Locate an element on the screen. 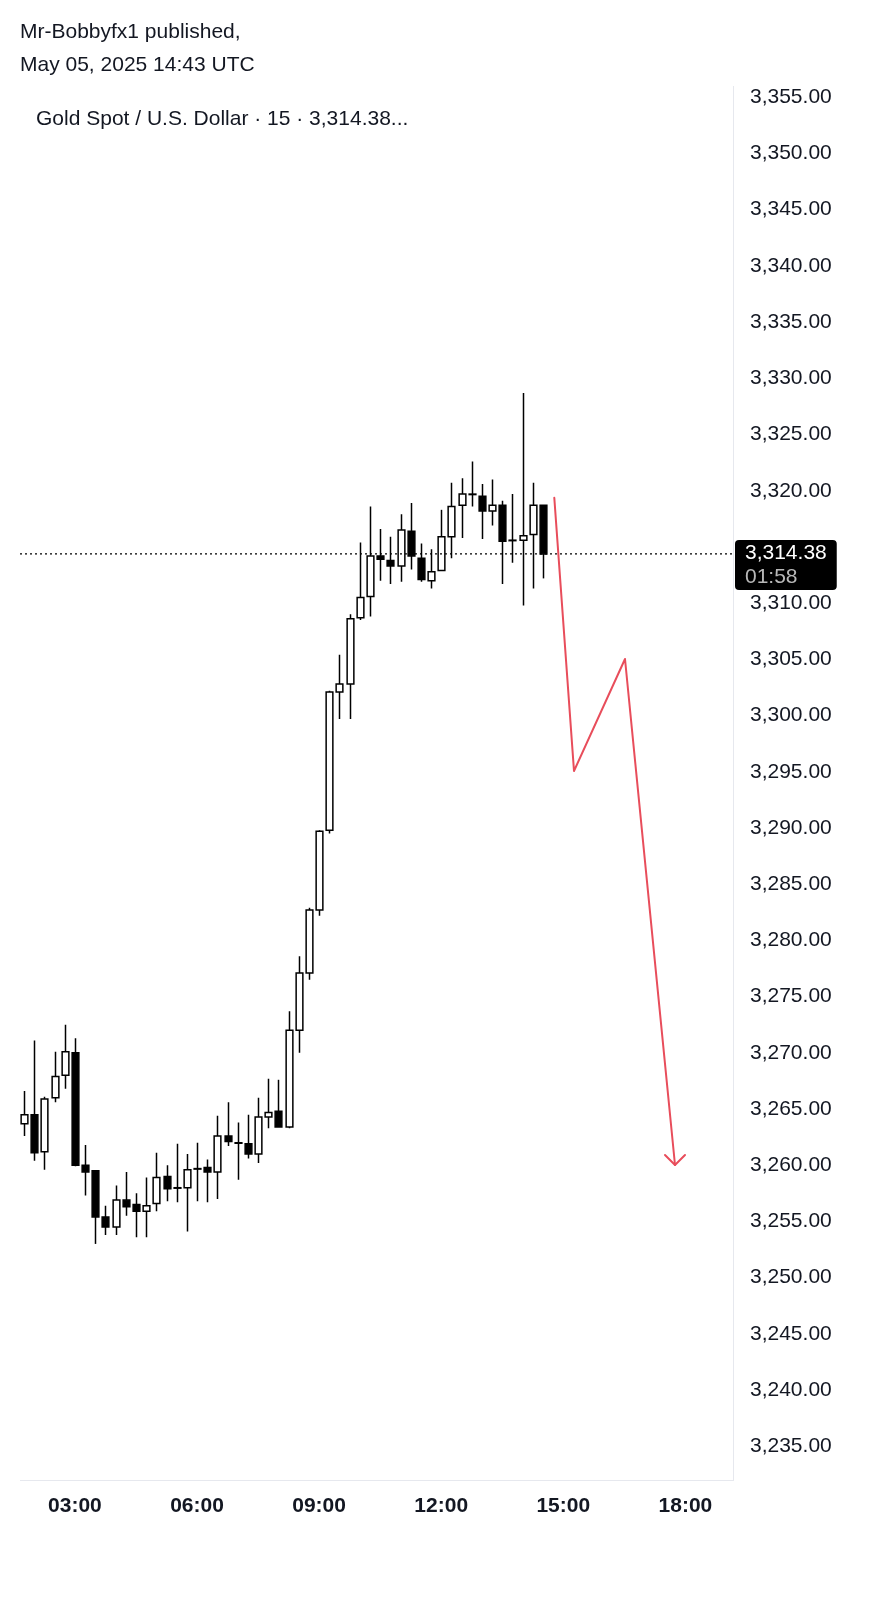 This screenshot has height=1600, width=881. y-tick-label: 3,265.00 is located at coordinates (791, 1107).